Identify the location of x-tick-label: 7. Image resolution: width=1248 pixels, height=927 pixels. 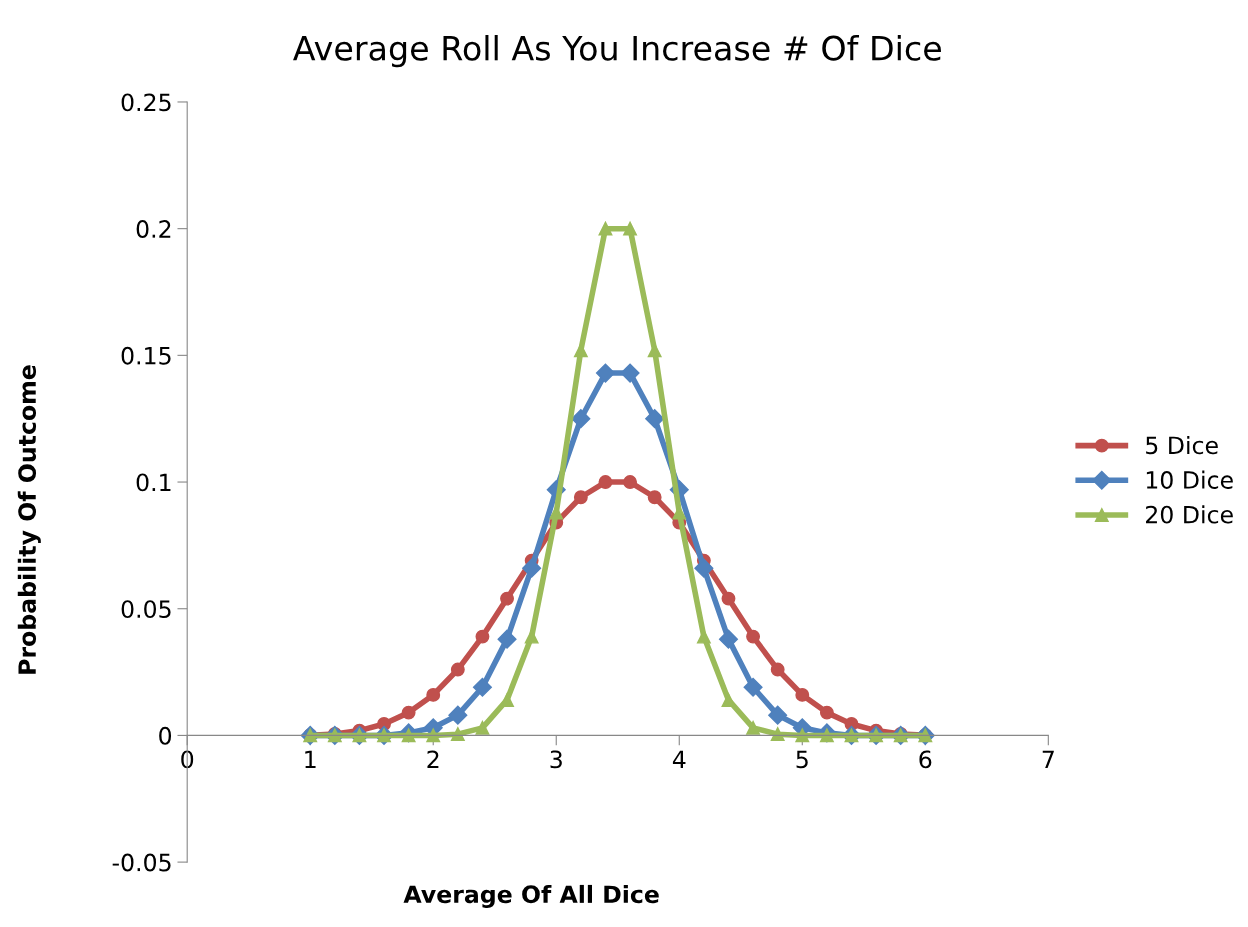
(1048, 759).